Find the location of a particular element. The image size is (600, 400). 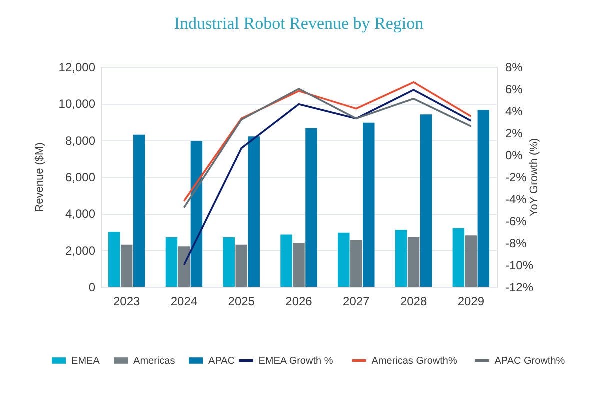

x-tick-label: 2025 is located at coordinates (242, 301).